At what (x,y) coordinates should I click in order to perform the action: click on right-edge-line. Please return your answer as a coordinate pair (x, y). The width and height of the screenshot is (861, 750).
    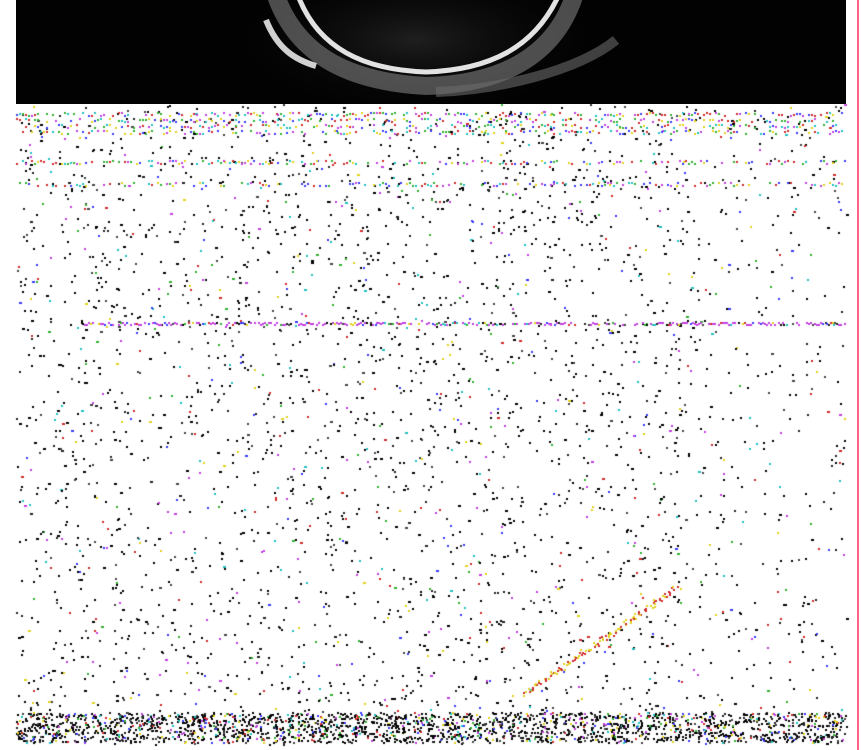
    Looking at the image, I should click on (858, 375).